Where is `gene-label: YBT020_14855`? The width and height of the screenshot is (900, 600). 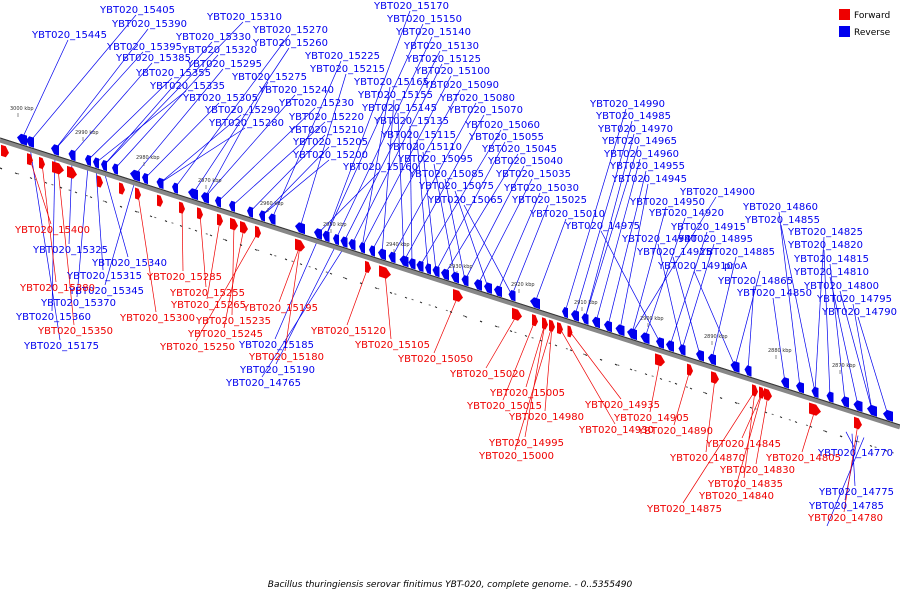
gene-label: YBT020_14855 is located at coordinates (782, 220).